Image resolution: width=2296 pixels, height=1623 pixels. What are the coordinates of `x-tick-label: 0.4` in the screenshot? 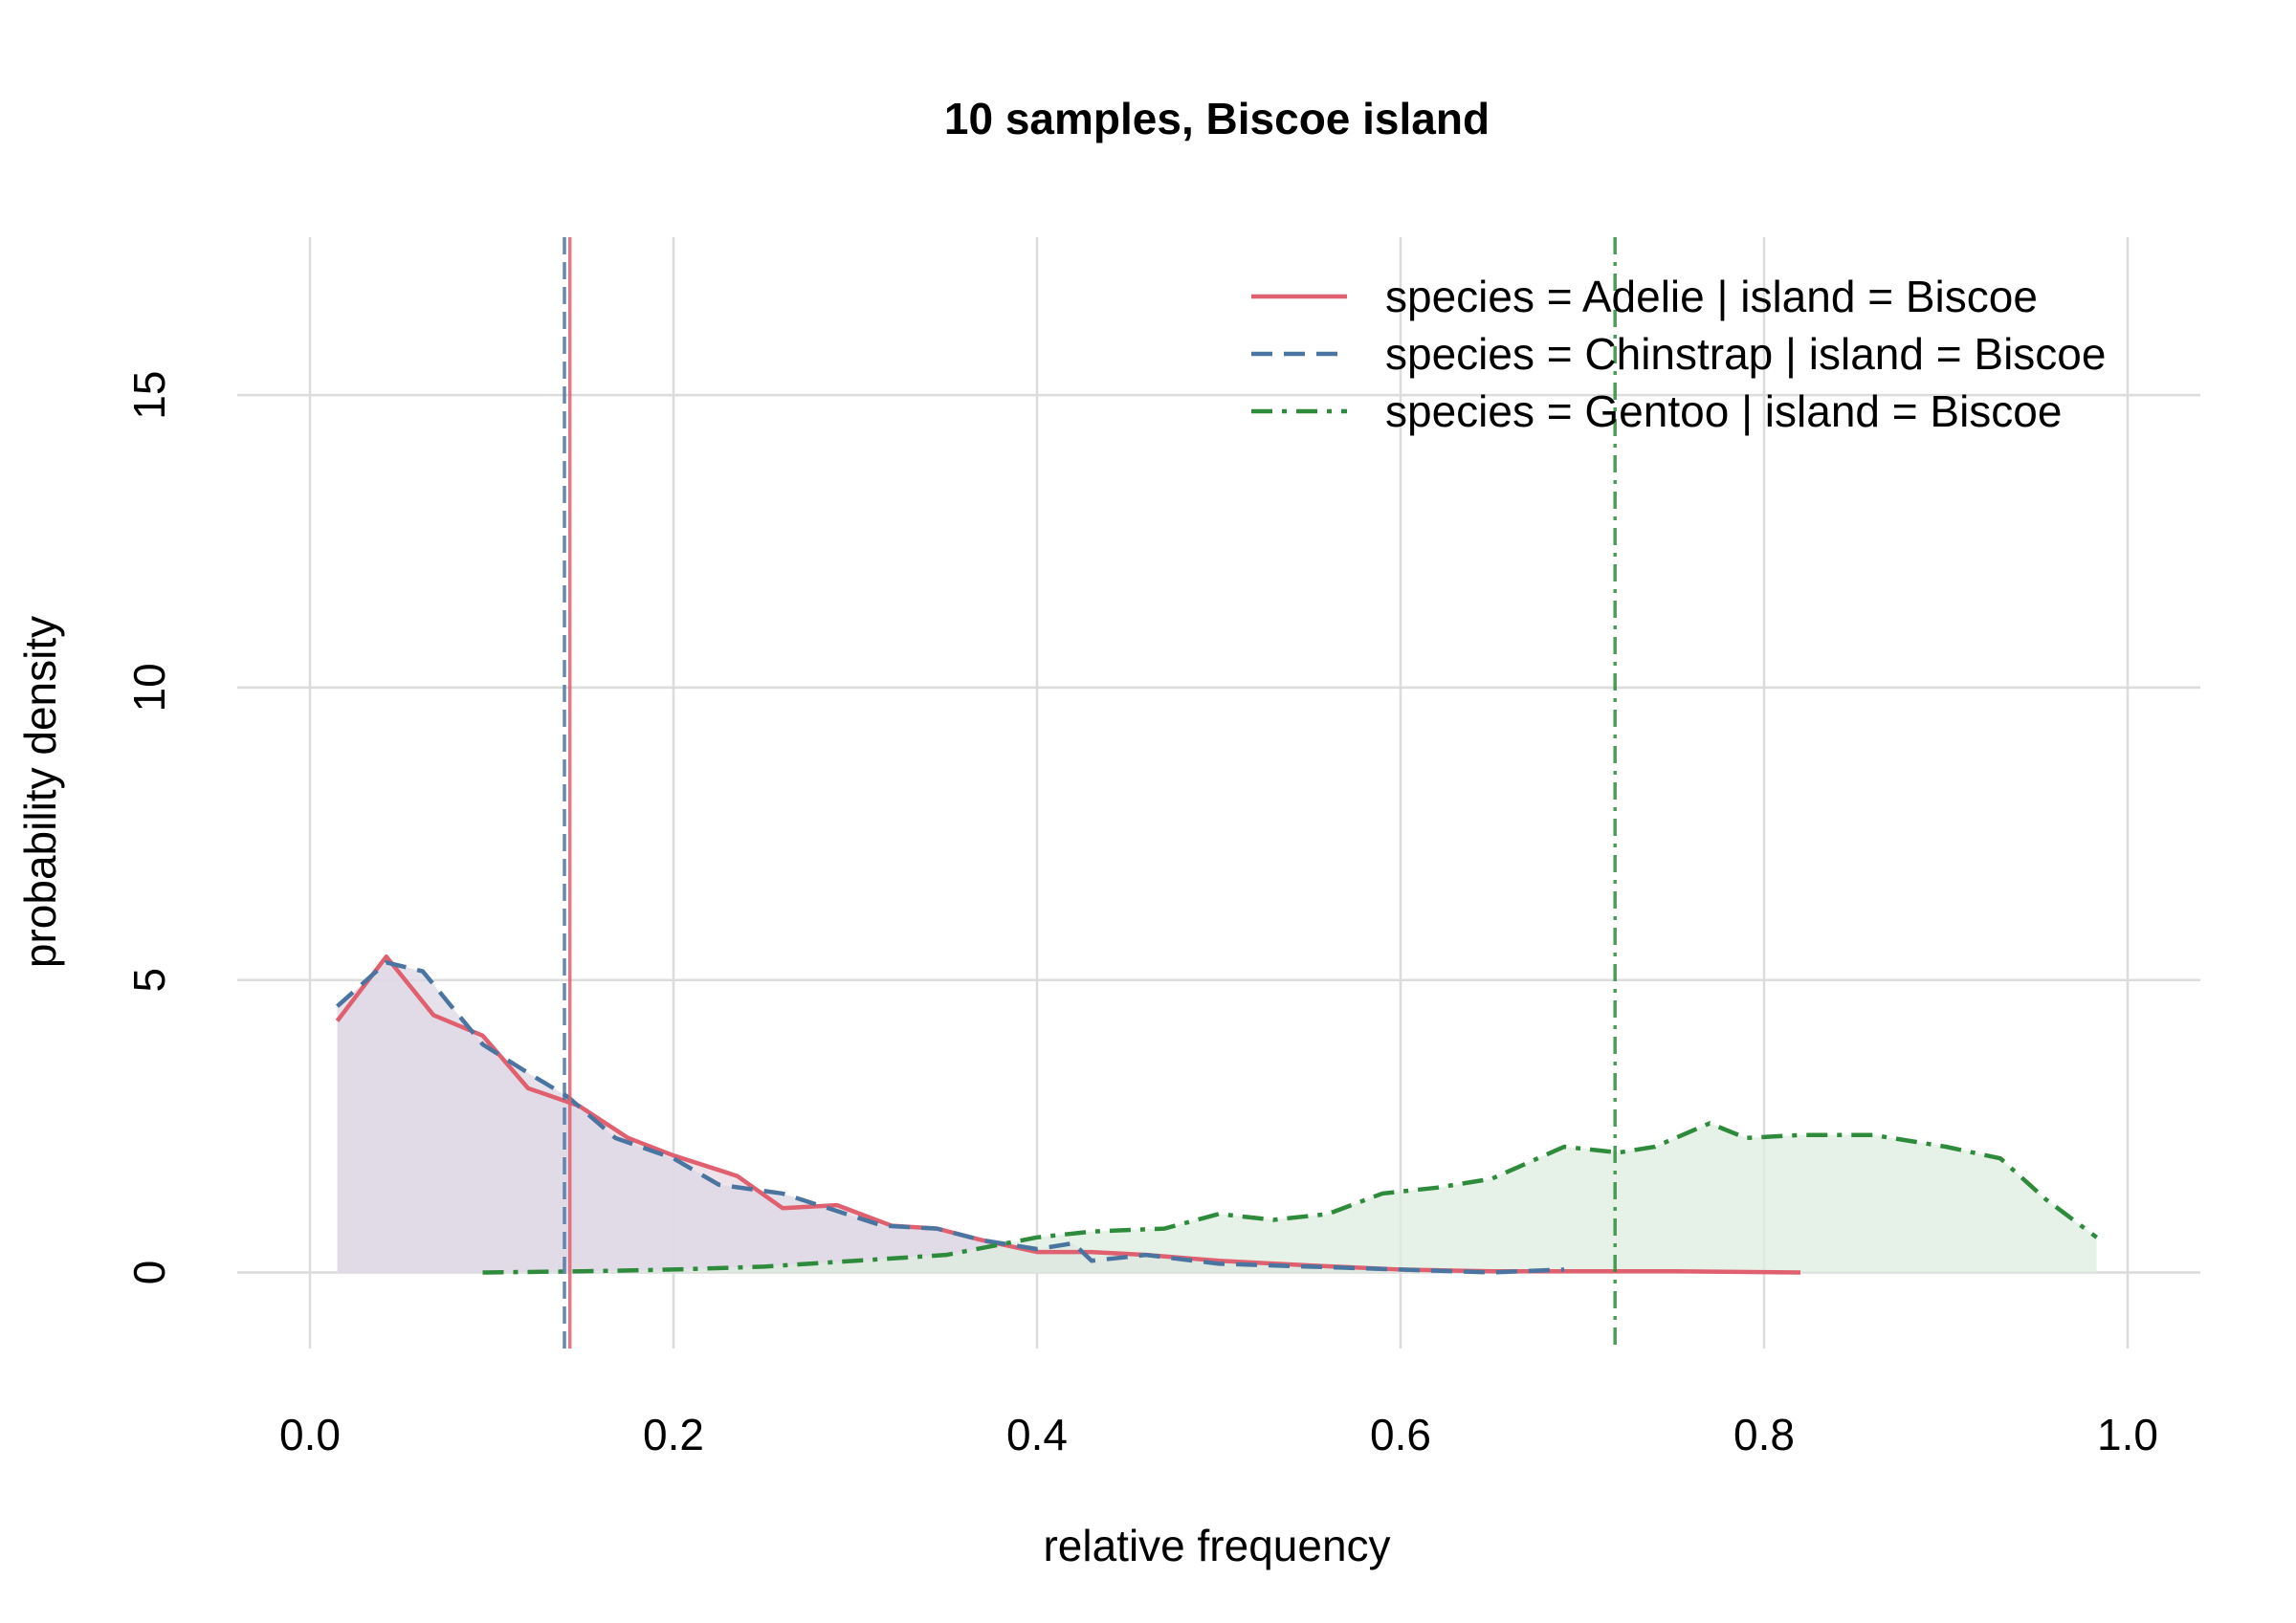 It's located at (1037, 1434).